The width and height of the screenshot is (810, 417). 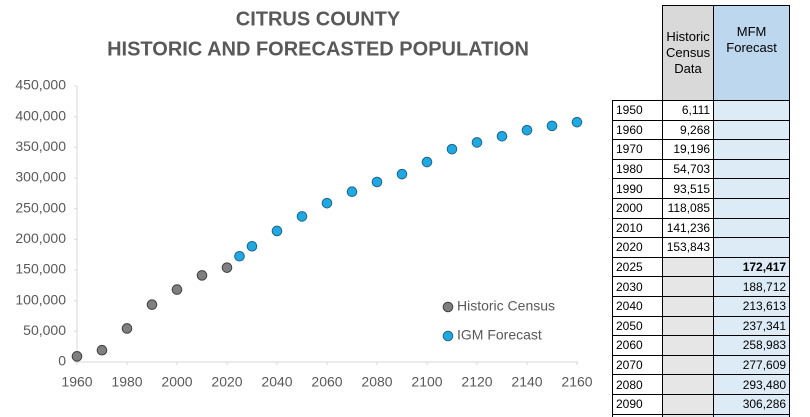 I want to click on cell: 6,111, so click(x=688, y=110).